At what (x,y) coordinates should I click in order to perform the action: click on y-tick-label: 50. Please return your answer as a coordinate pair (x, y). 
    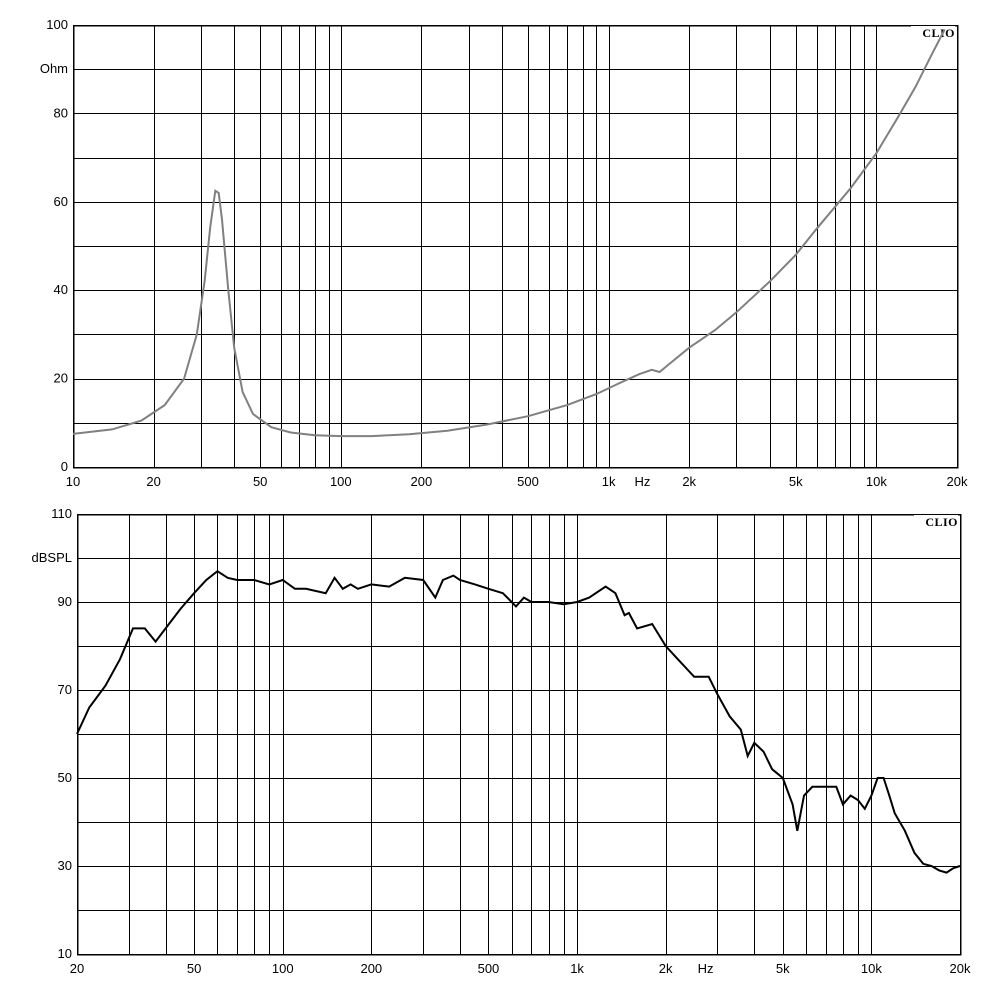
    Looking at the image, I should click on (65, 777).